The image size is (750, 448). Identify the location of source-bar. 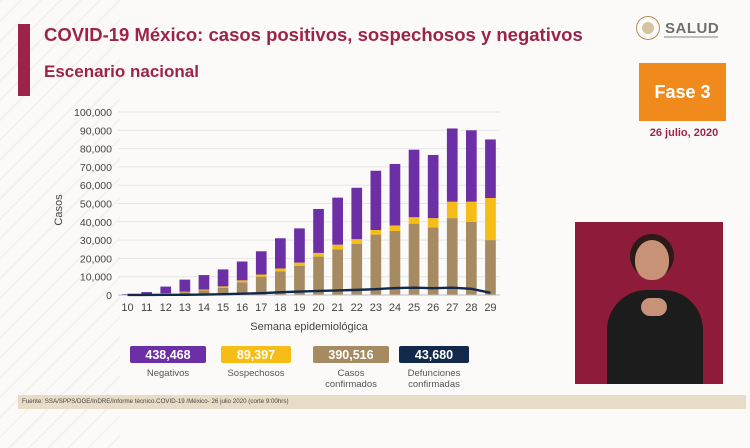
(382, 402).